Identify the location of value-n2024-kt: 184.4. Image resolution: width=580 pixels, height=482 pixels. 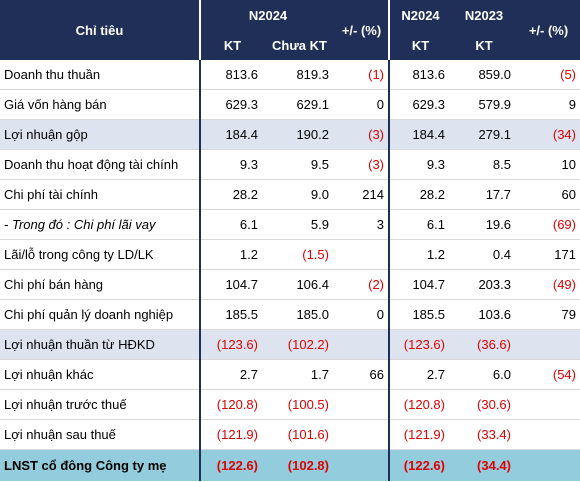
(232, 134).